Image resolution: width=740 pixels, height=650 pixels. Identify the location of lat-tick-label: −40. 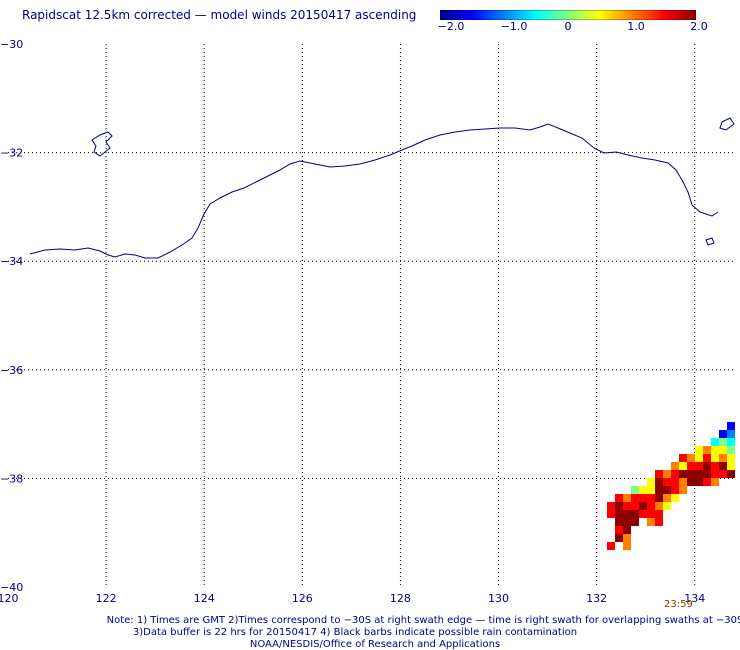
(11, 587).